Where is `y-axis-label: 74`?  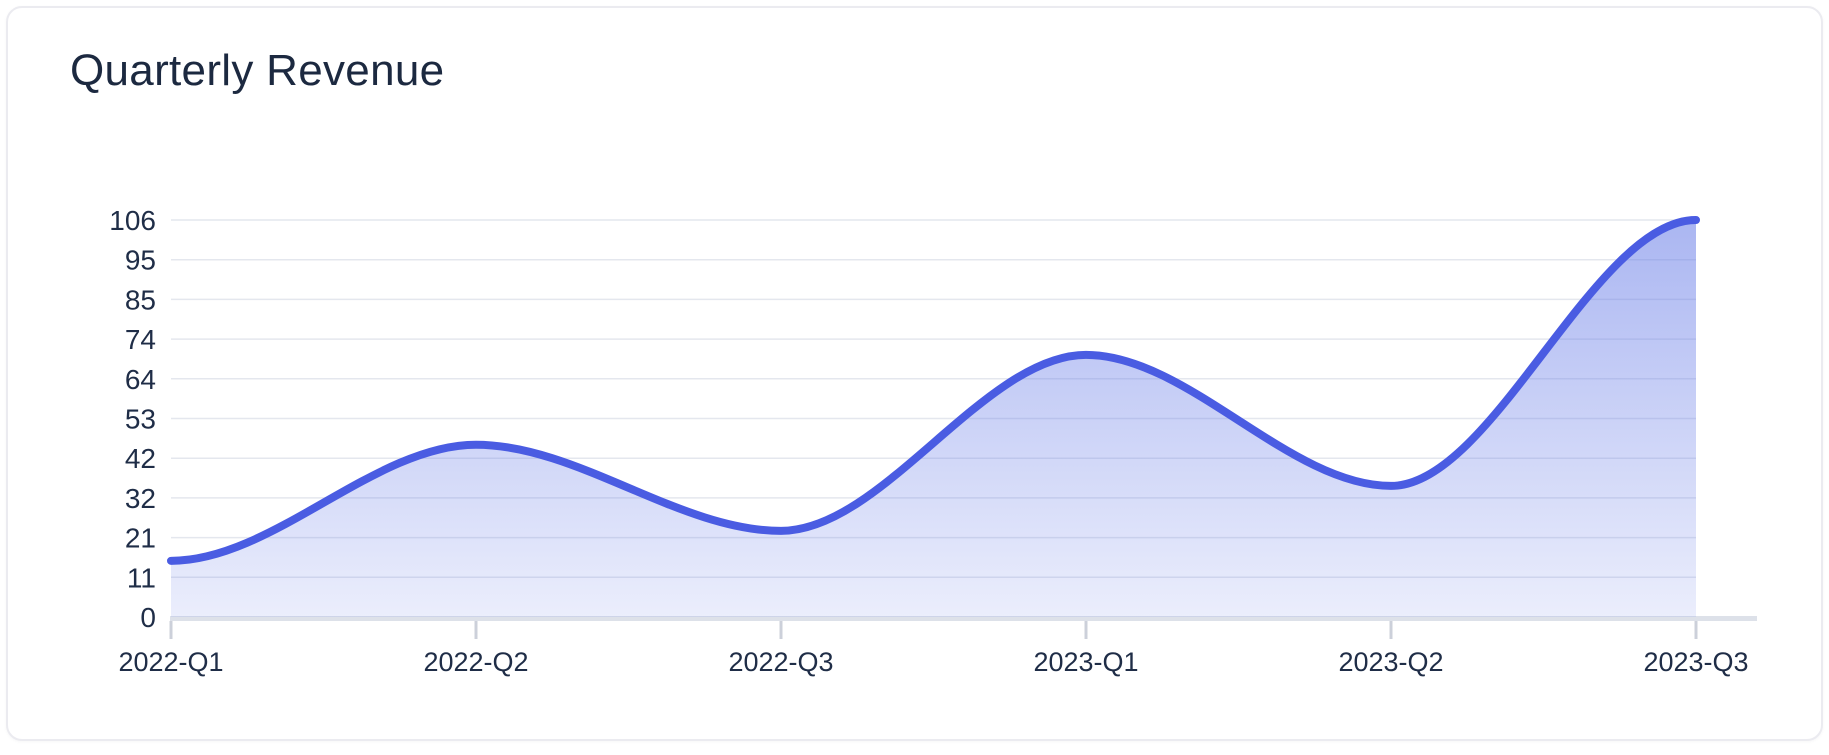 y-axis-label: 74 is located at coordinates (140, 339).